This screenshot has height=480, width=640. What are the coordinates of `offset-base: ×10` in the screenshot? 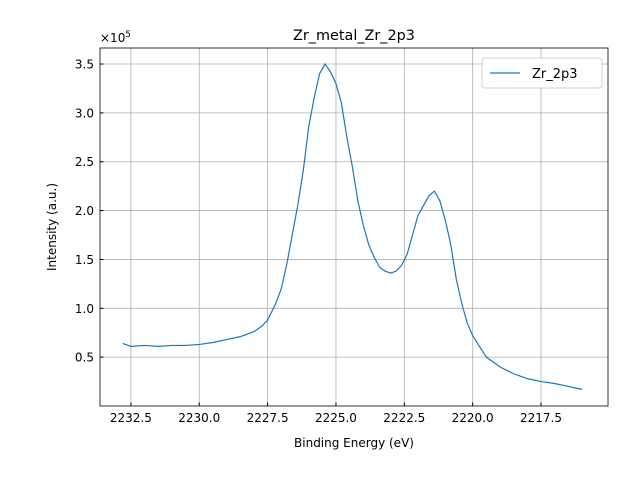 It's located at (112, 38).